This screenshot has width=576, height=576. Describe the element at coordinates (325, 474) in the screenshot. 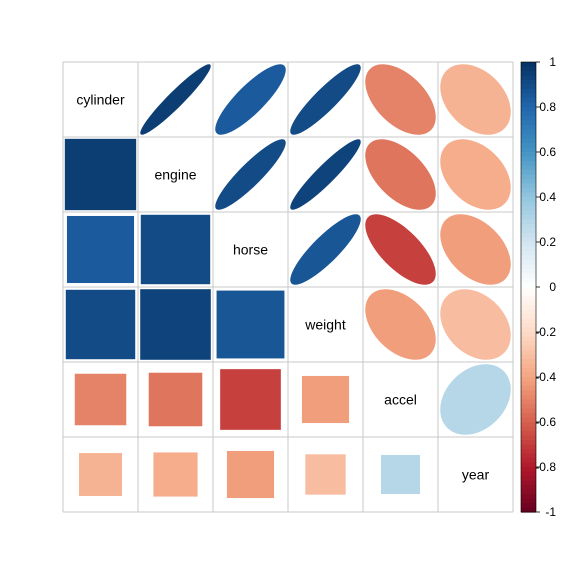

I see `square-year-weight` at that location.